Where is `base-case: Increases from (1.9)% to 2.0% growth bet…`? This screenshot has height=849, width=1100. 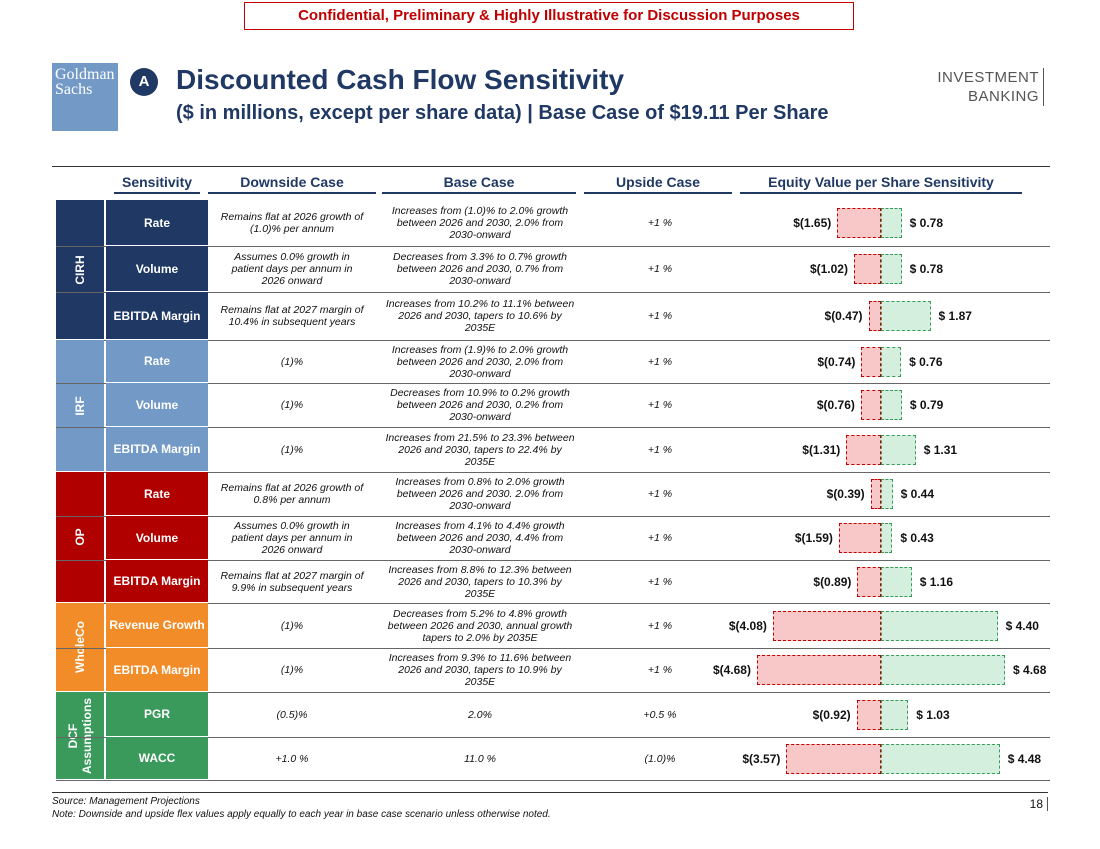
base-case: Increases from (1.9)% to 2.0% growth bet… is located at coordinates (480, 361).